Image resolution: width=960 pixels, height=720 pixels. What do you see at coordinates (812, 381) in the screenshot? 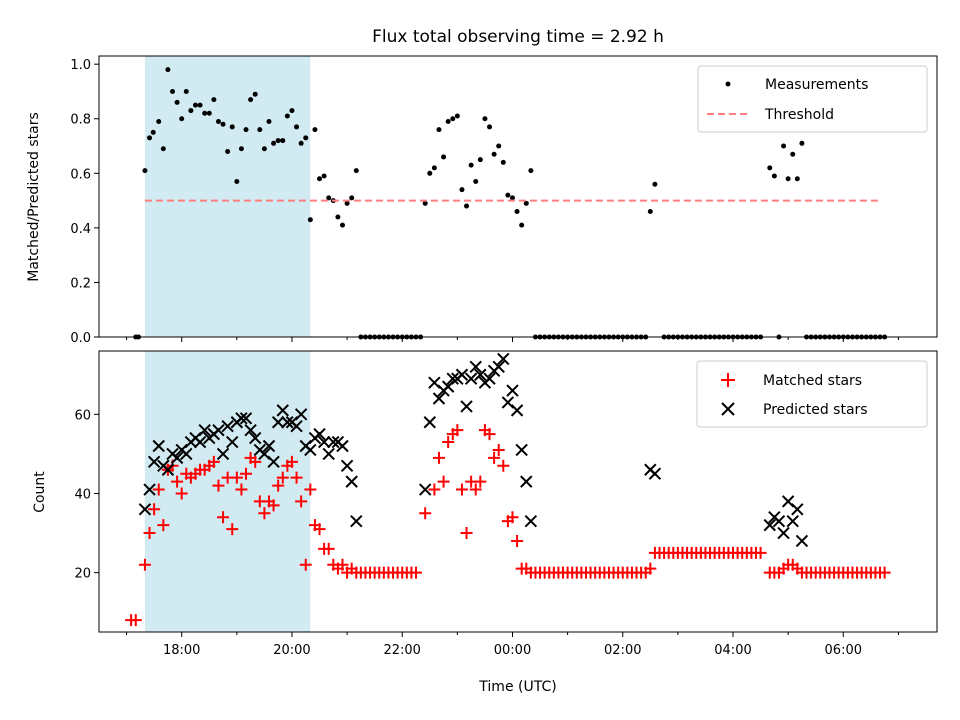
I see `legend-matched-label: Matched stars` at bounding box center [812, 381].